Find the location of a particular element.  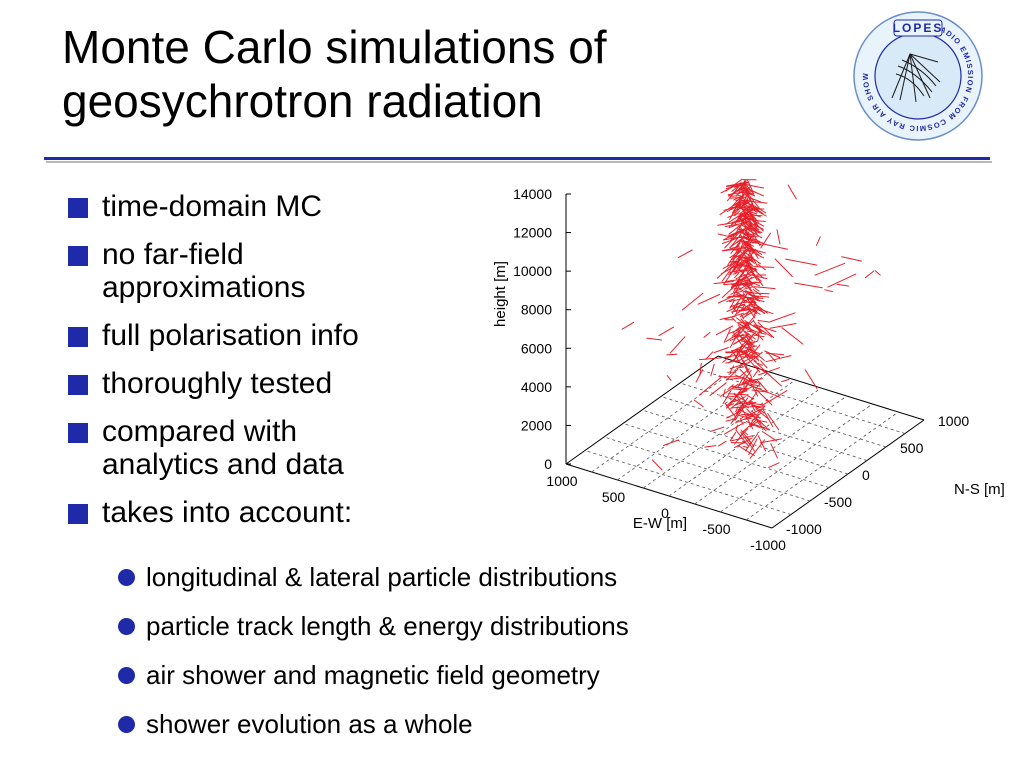

chart-particle-tracks is located at coordinates (751, 324).